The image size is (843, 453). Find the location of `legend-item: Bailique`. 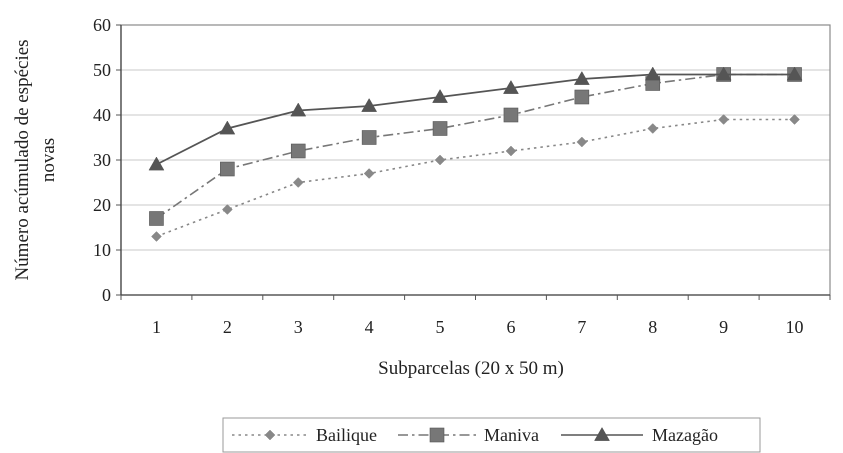

legend-item: Bailique is located at coordinates (304, 435).